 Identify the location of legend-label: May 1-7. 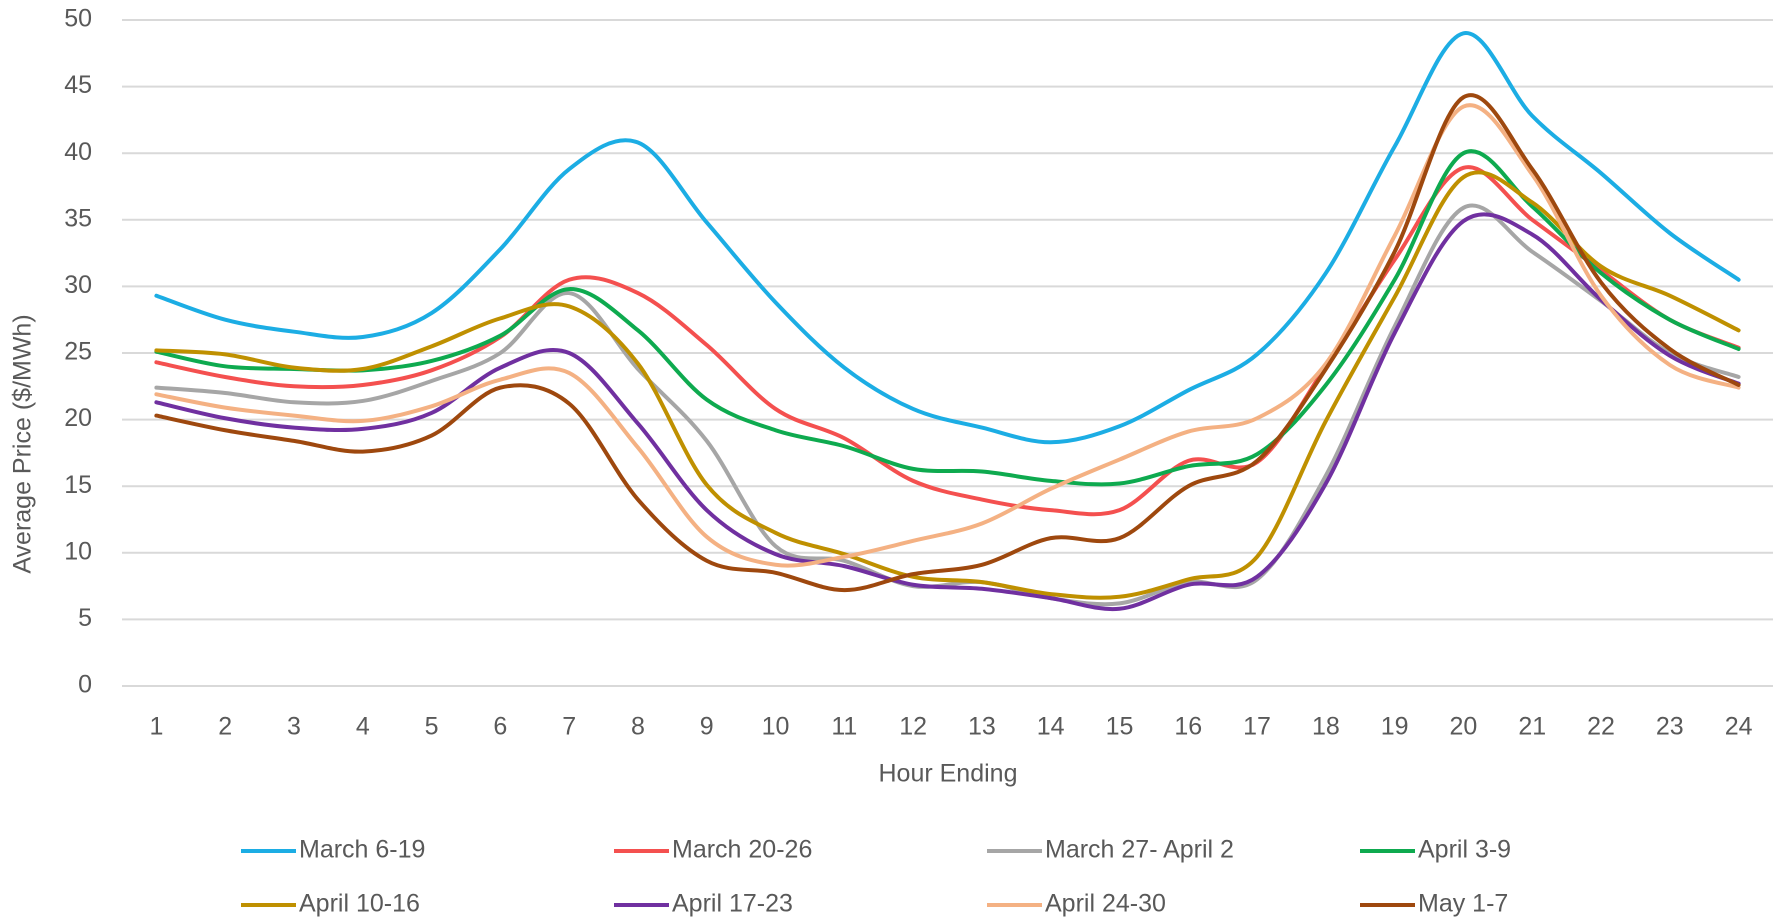
(1463, 904).